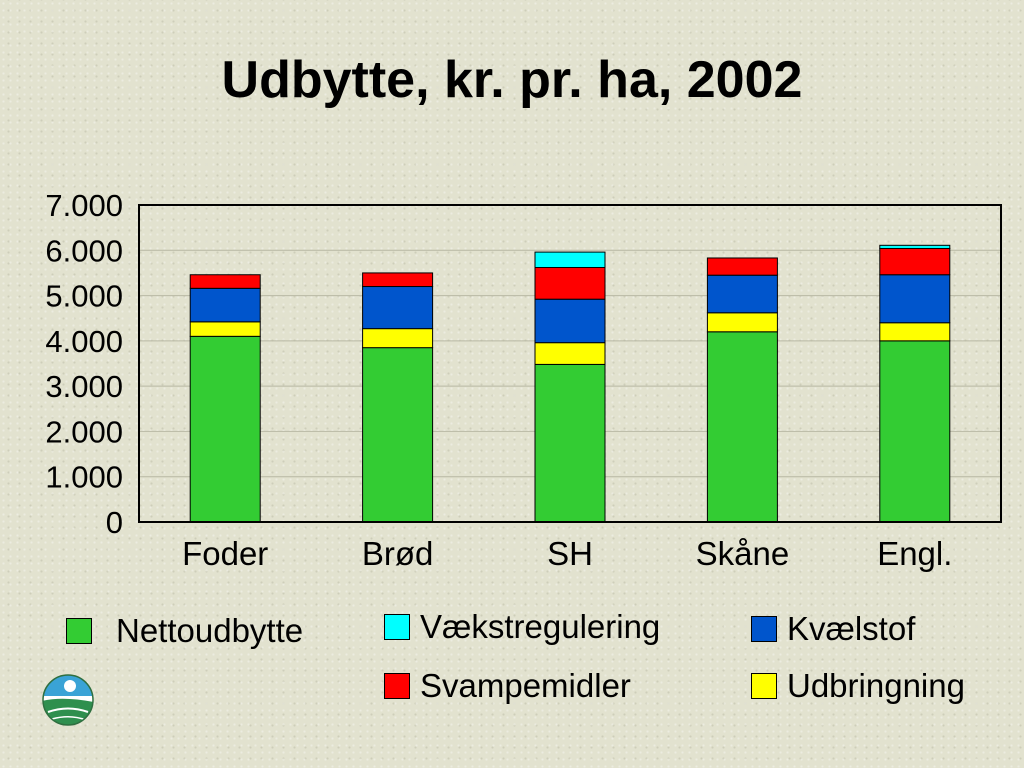  What do you see at coordinates (914, 553) in the screenshot?
I see `x-tick-label: Engl.` at bounding box center [914, 553].